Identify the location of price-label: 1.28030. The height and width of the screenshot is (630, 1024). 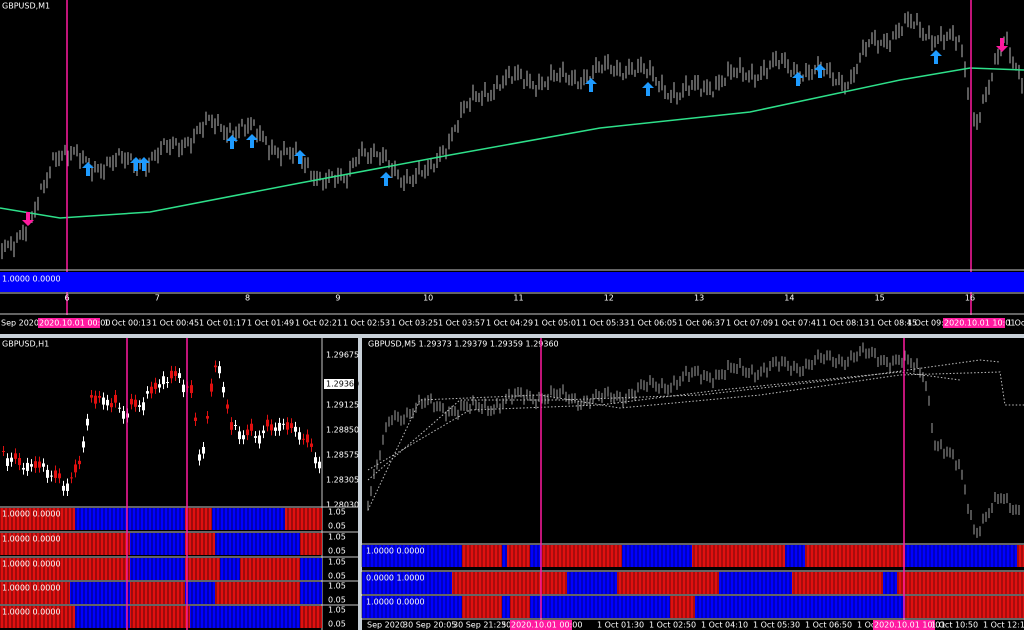
(342, 505).